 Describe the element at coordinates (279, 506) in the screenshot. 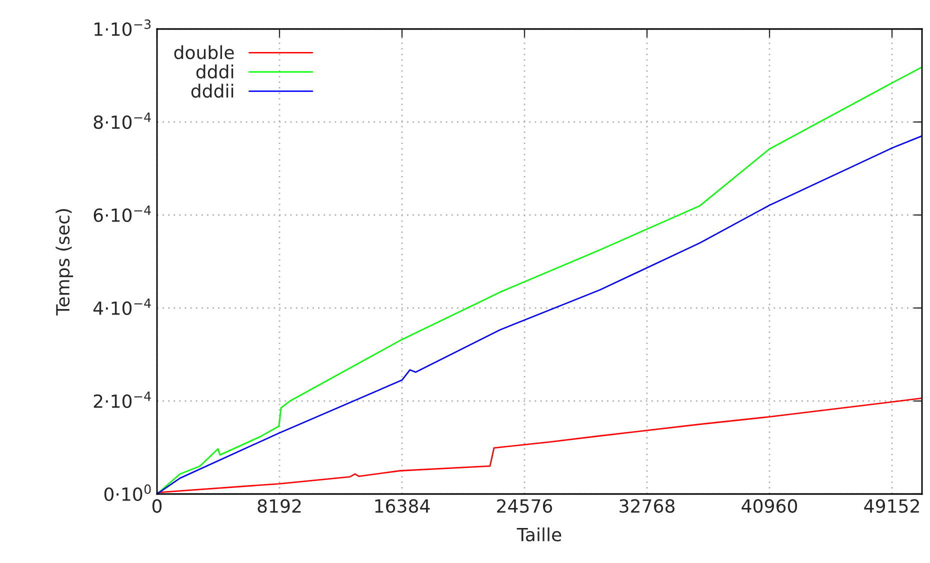

I see `x-tick-label: 8192` at that location.